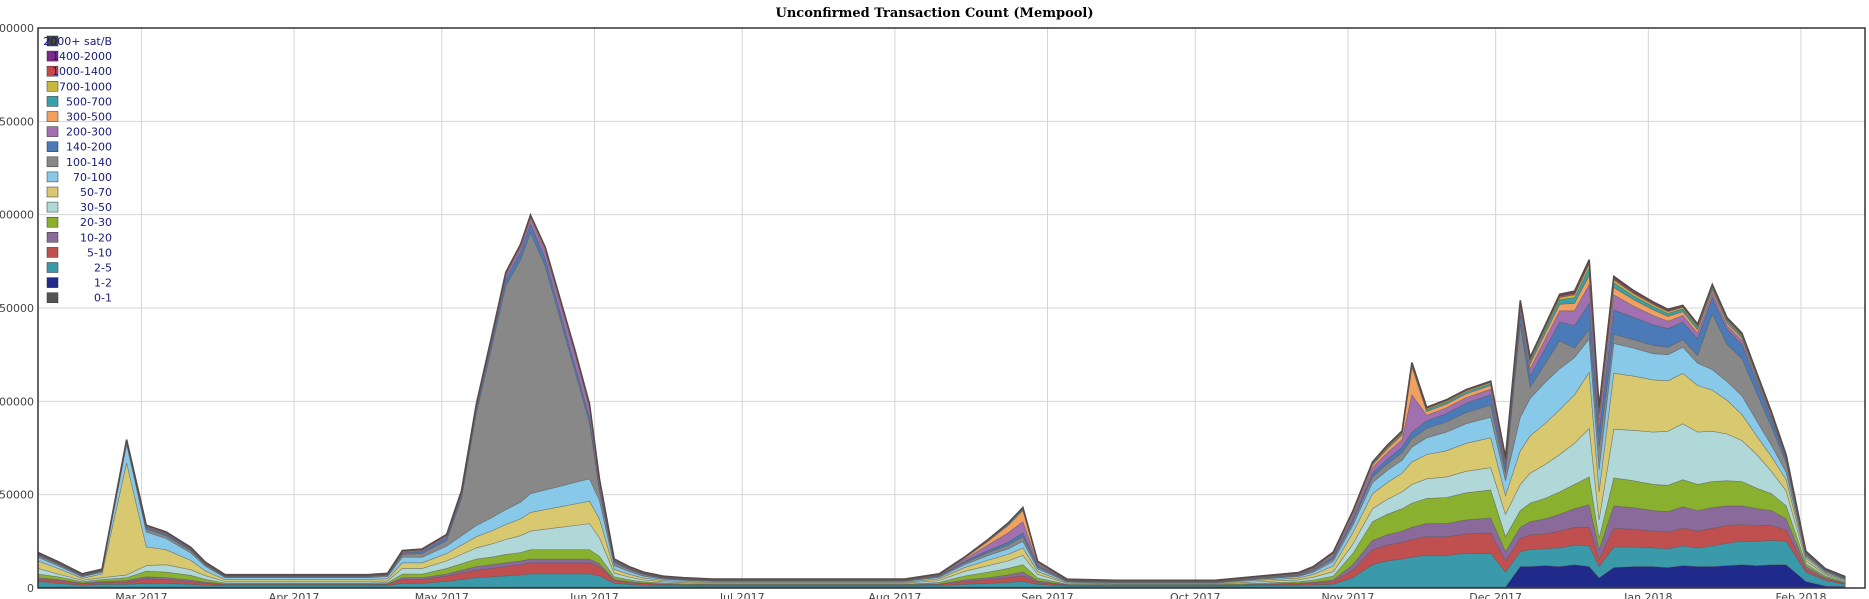  Describe the element at coordinates (17, 215) in the screenshot. I see `y-tick-label: 200000` at that location.